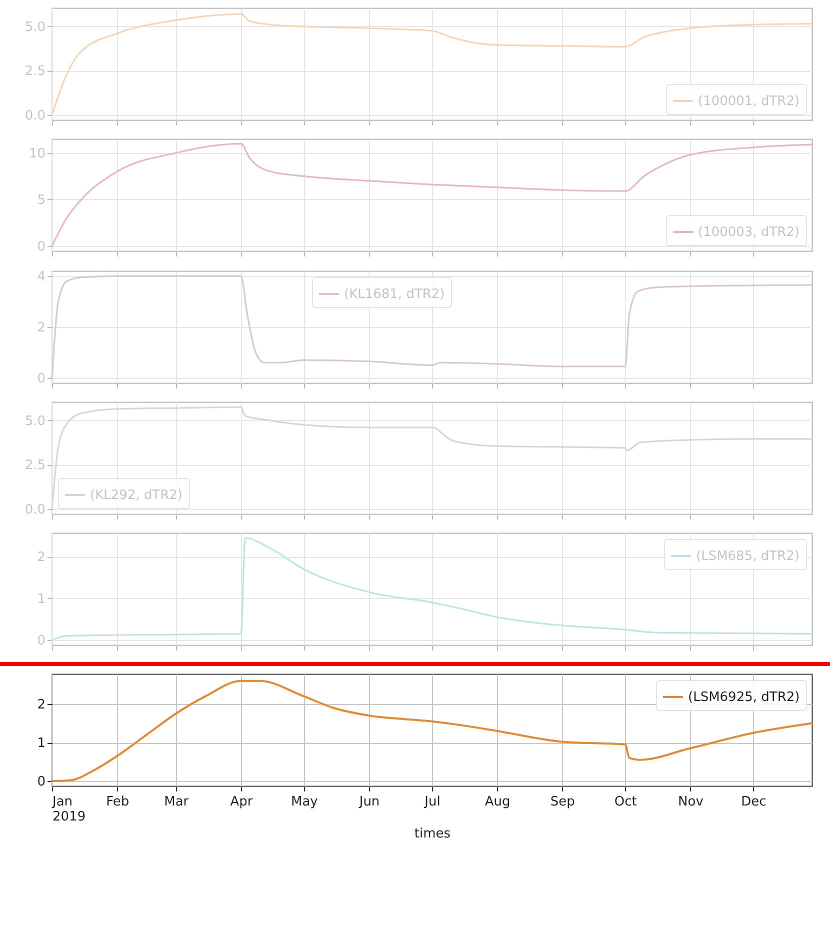 This screenshot has width=830, height=931. What do you see at coordinates (136, 495) in the screenshot?
I see `legend-label: (KL292, dTR2)` at bounding box center [136, 495].